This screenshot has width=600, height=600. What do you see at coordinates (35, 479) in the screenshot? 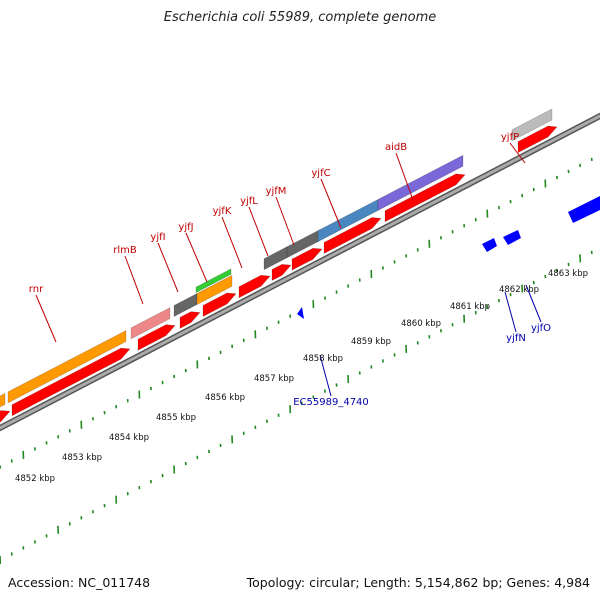
I see `kbp-label: 4852 kbp` at bounding box center [35, 479].